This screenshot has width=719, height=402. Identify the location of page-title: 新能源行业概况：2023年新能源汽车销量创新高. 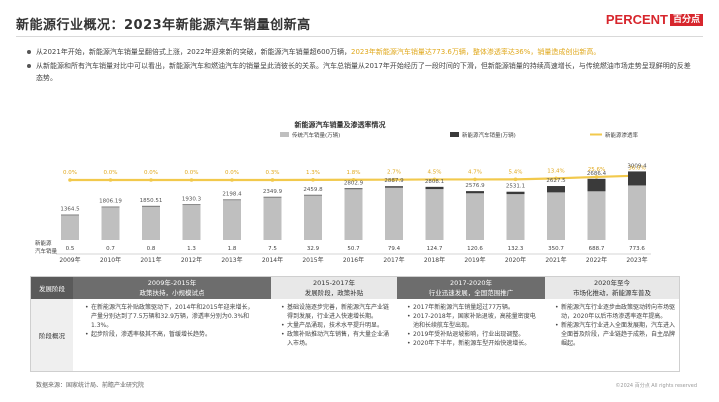
(163, 25).